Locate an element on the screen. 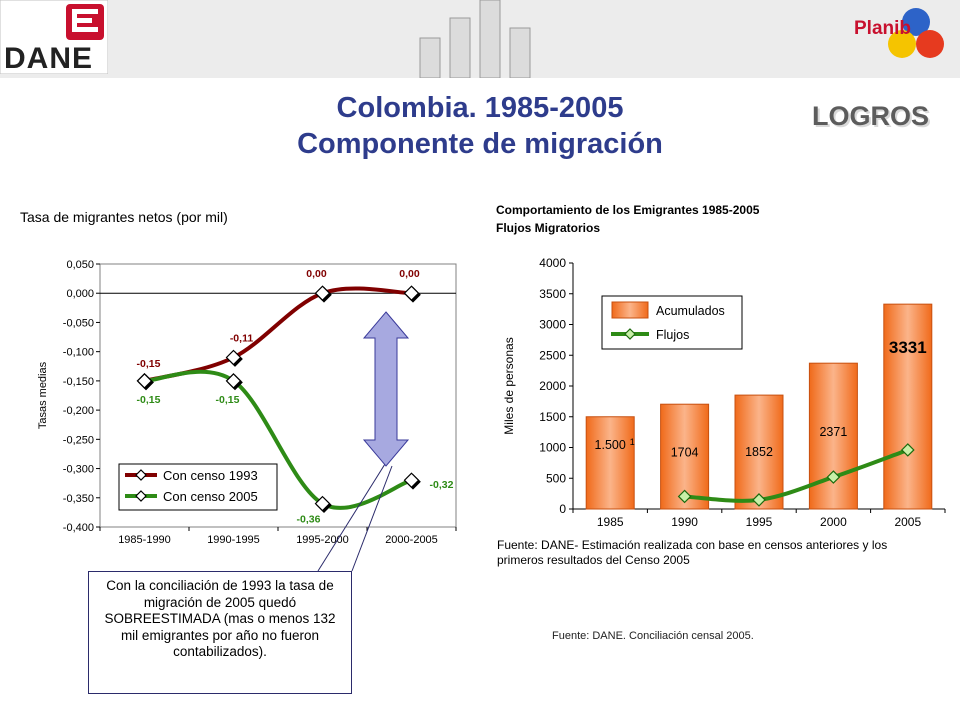 This screenshot has width=960, height=720. planib-globe-icon is located at coordinates (916, 33).